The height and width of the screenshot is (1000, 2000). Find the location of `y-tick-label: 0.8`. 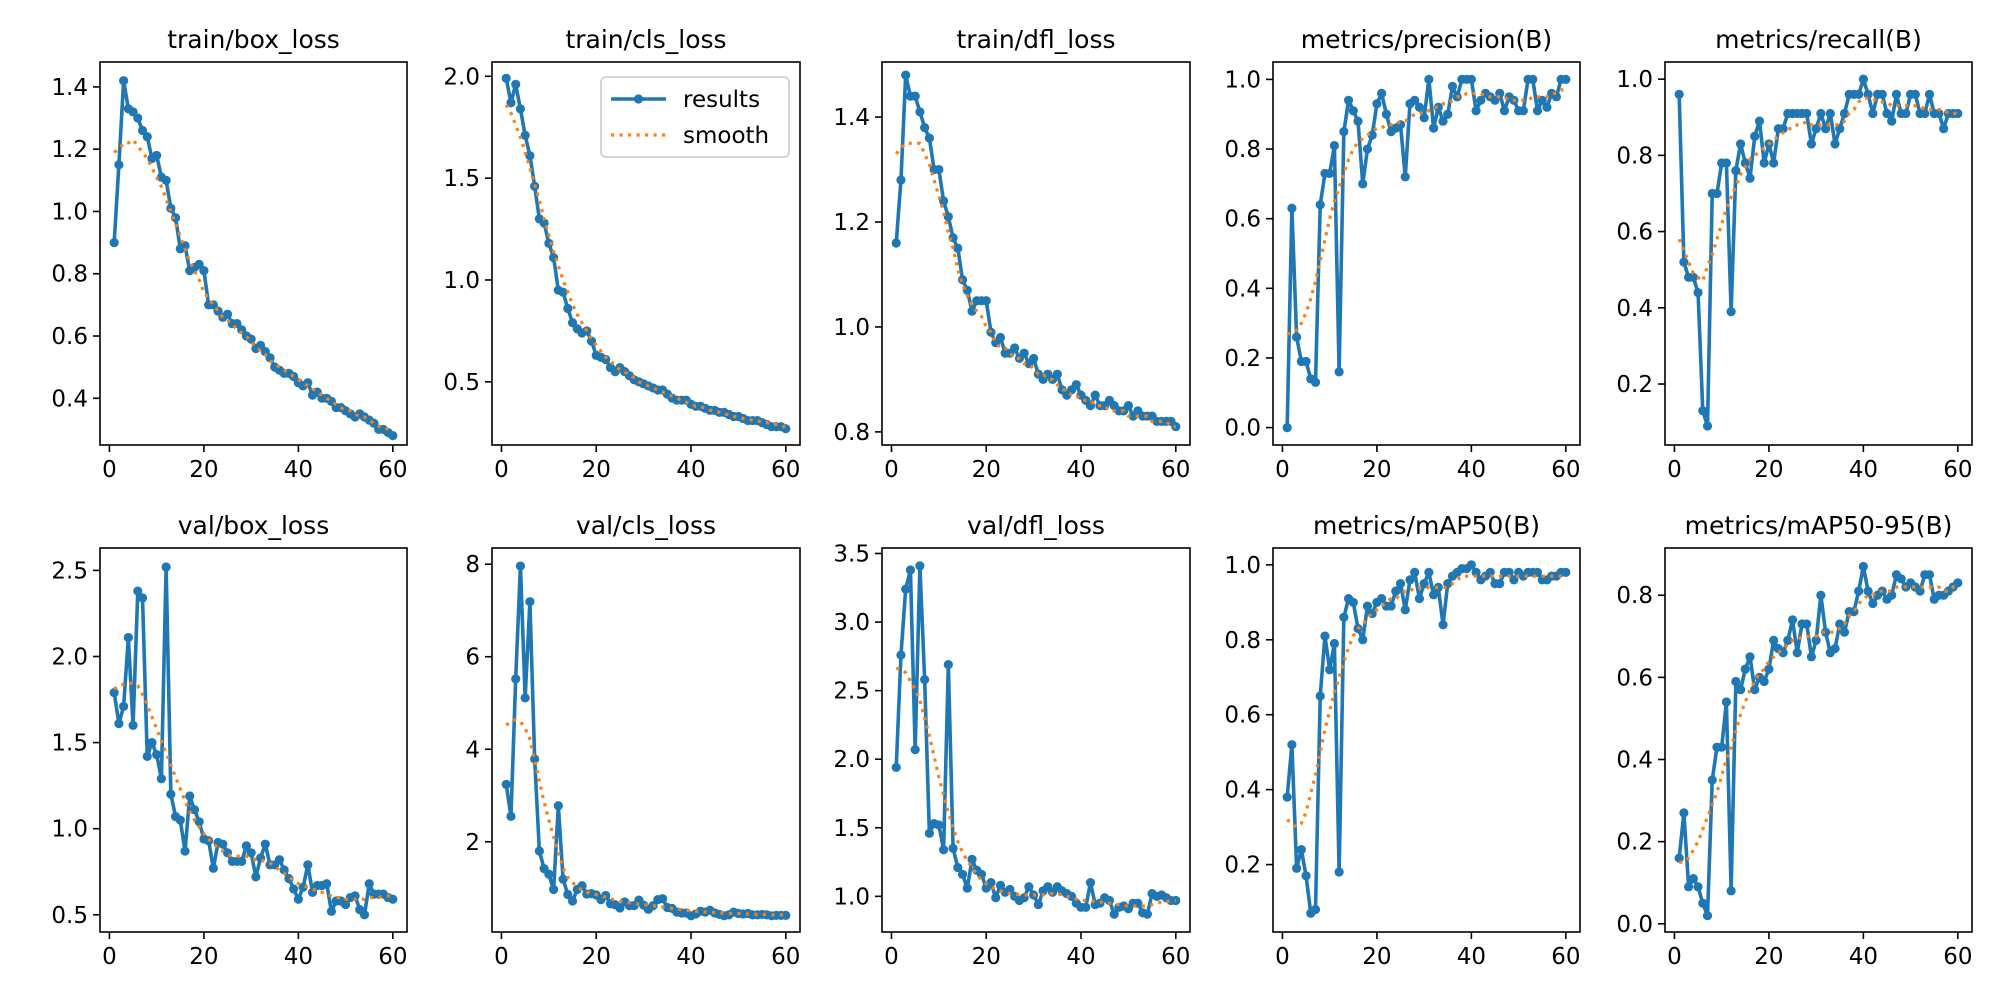

y-tick-label: 0.8 is located at coordinates (1634, 596).